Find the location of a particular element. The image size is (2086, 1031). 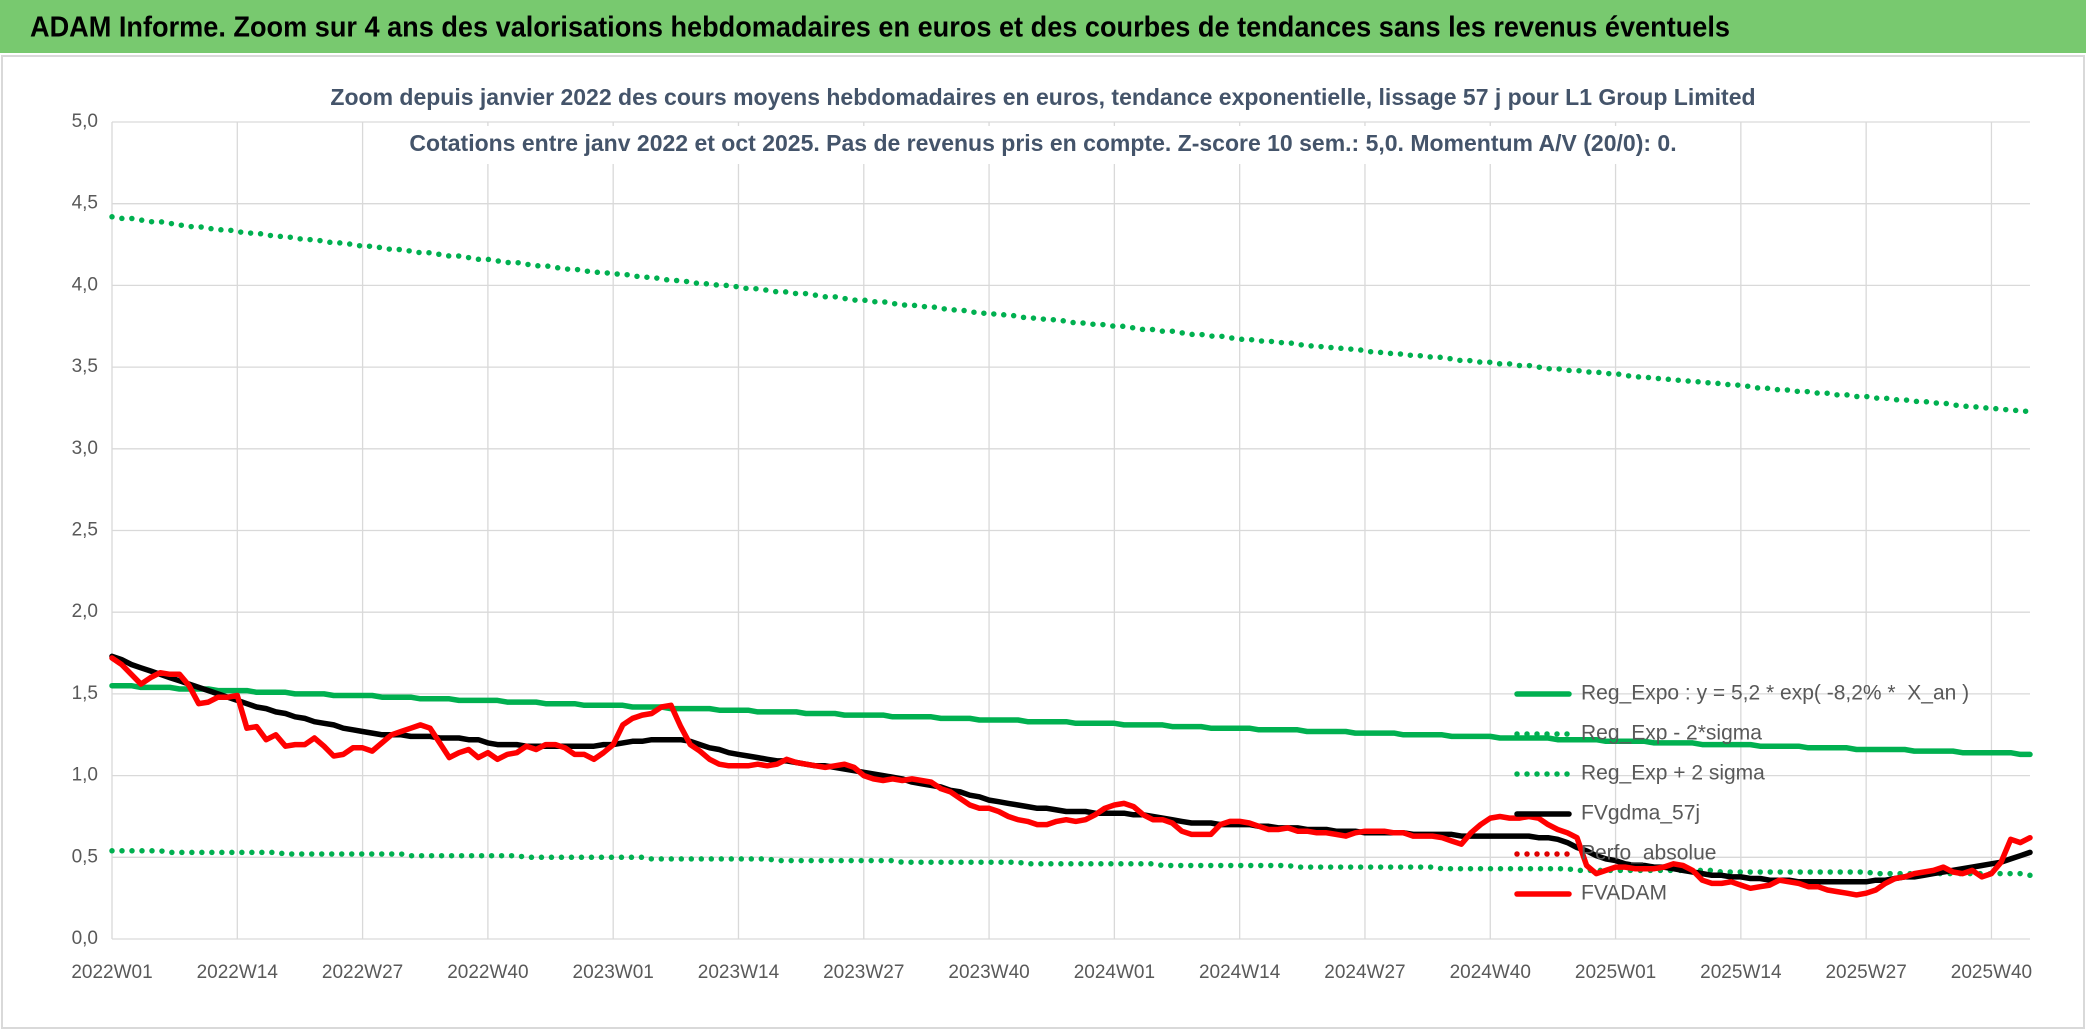

x-tick-label: 2023W14 is located at coordinates (739, 972).